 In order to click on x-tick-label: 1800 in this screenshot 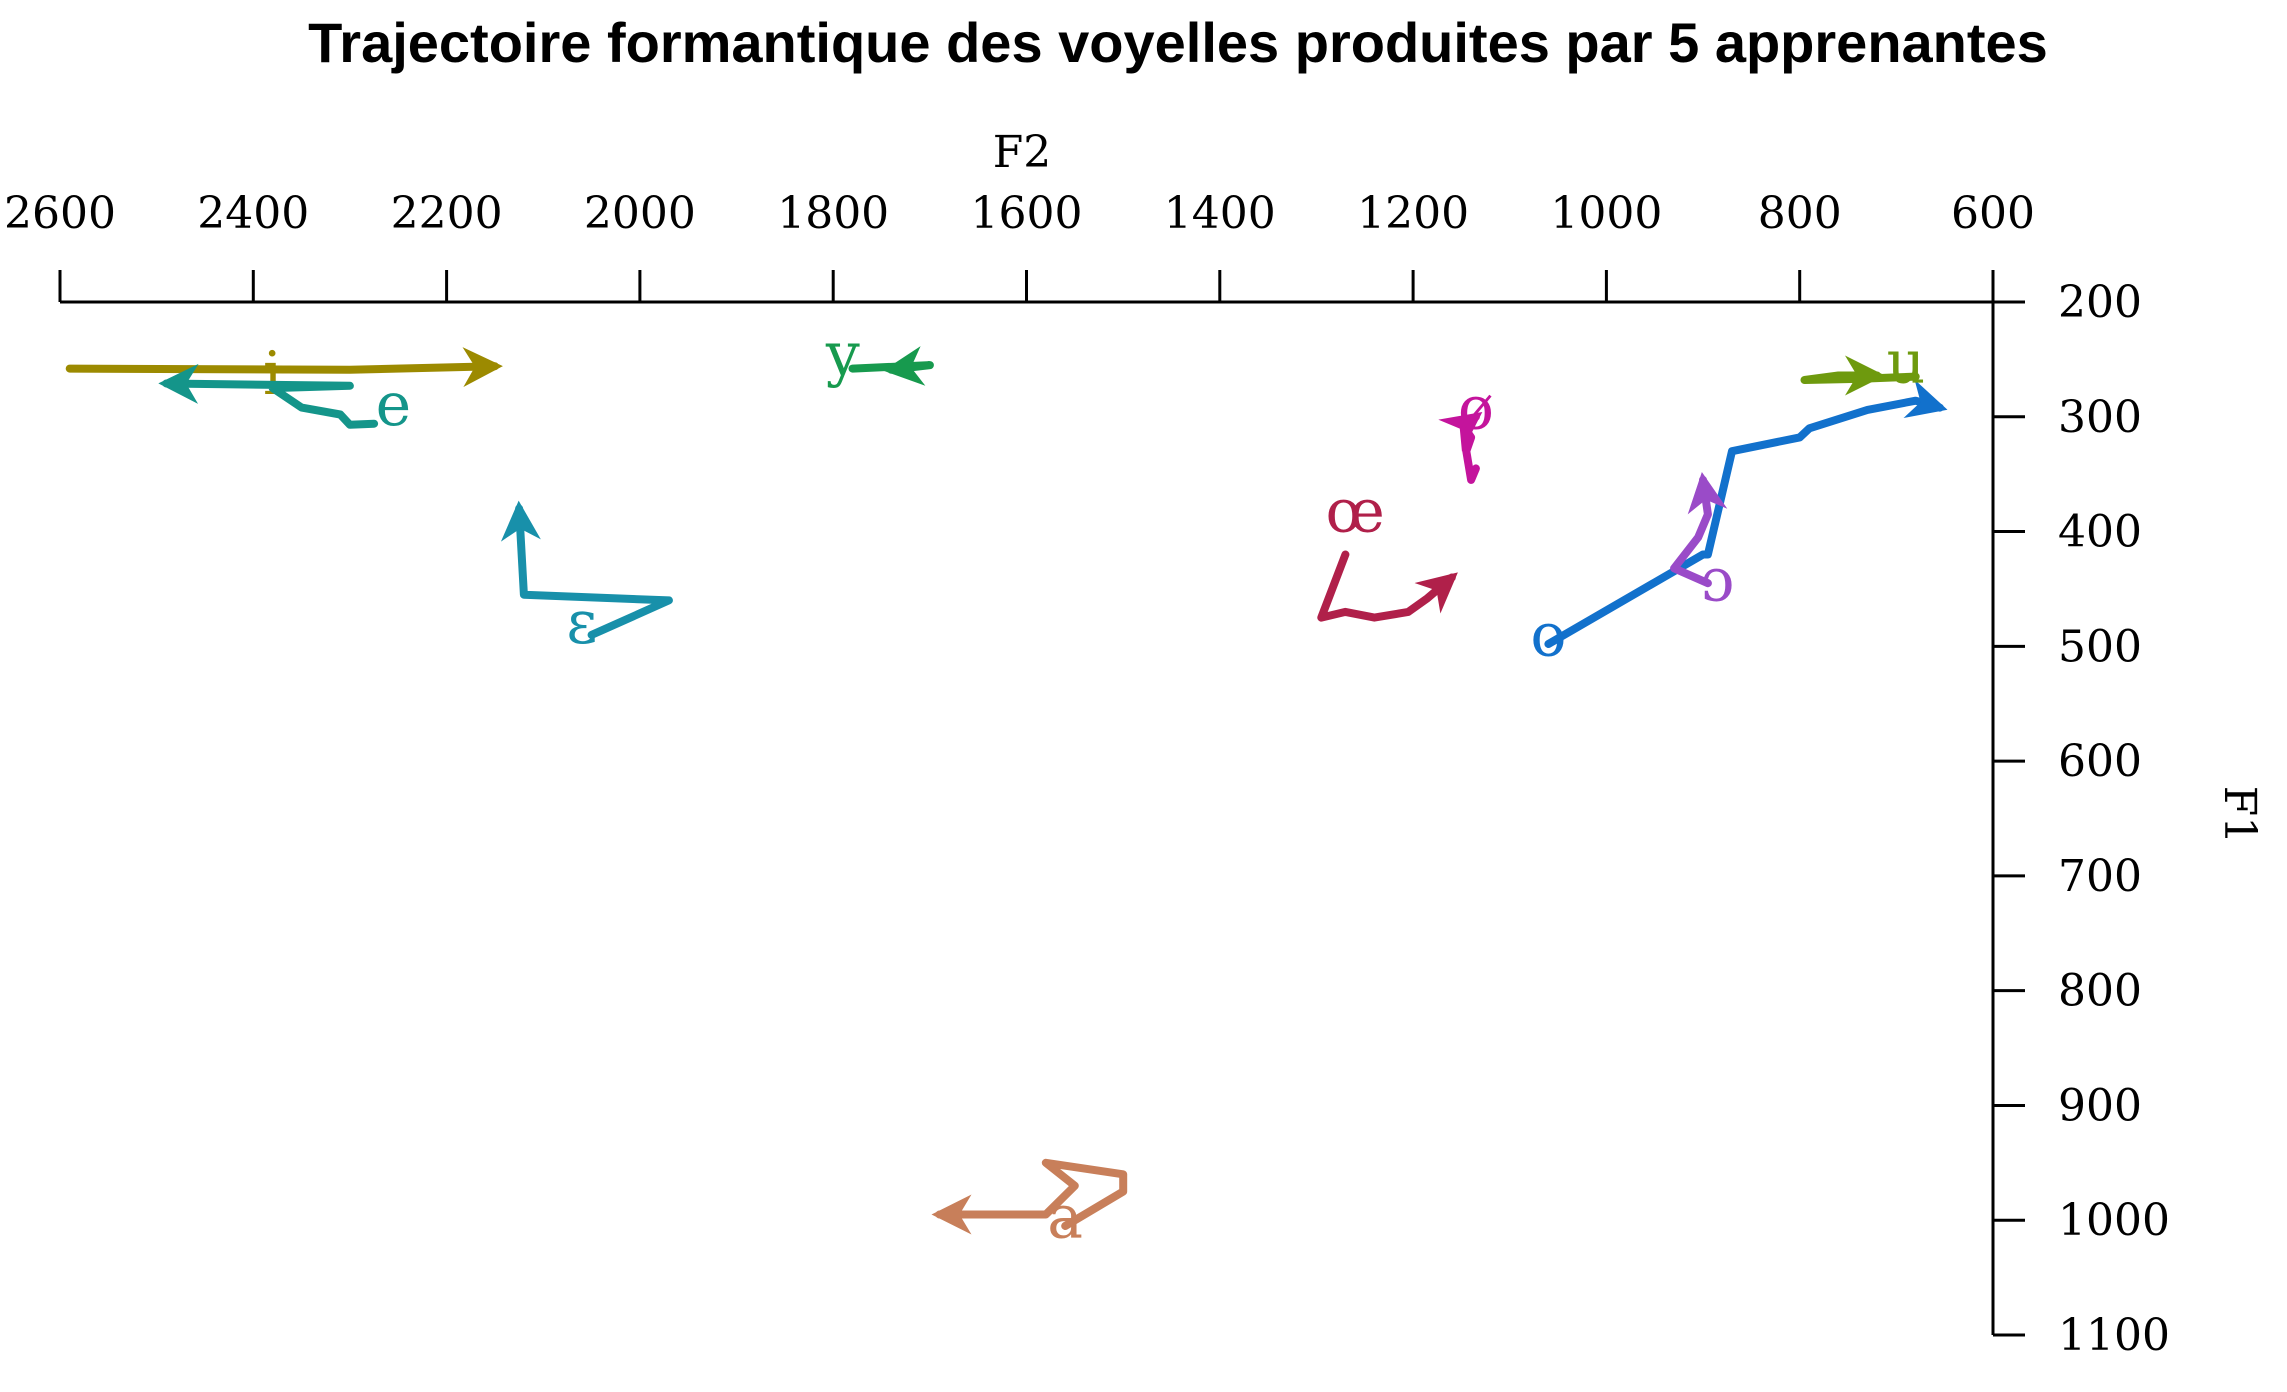, I will do `click(833, 213)`.